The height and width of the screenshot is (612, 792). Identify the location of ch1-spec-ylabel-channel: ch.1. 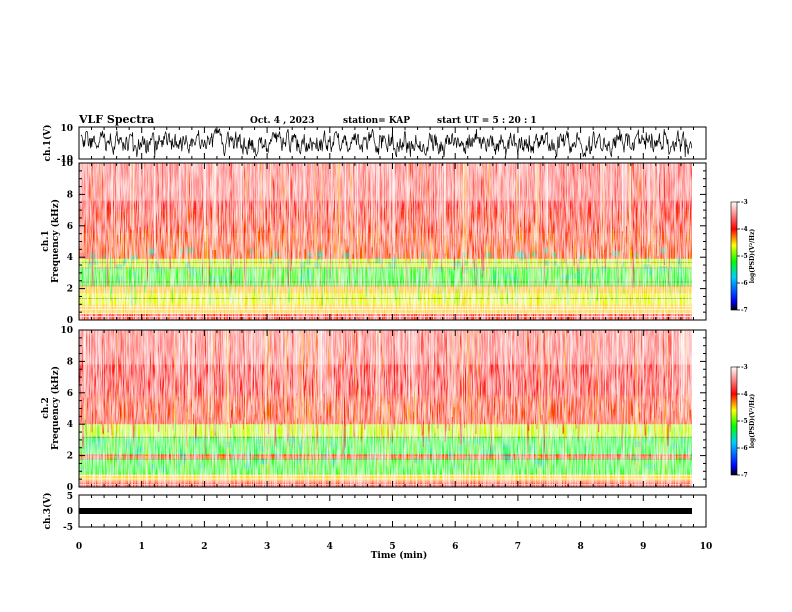
(46, 240).